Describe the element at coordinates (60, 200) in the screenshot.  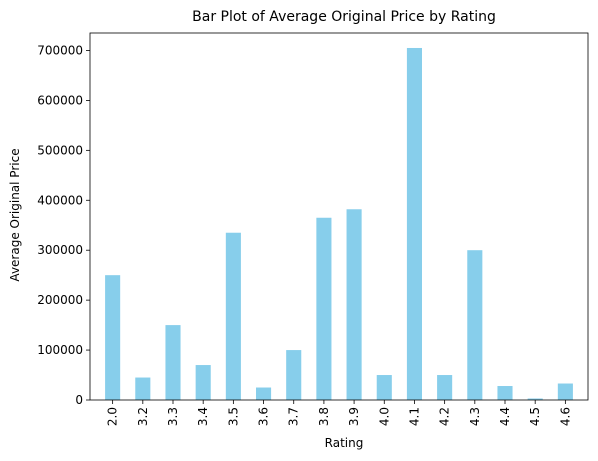
I see `y-tick-label: 400000` at that location.